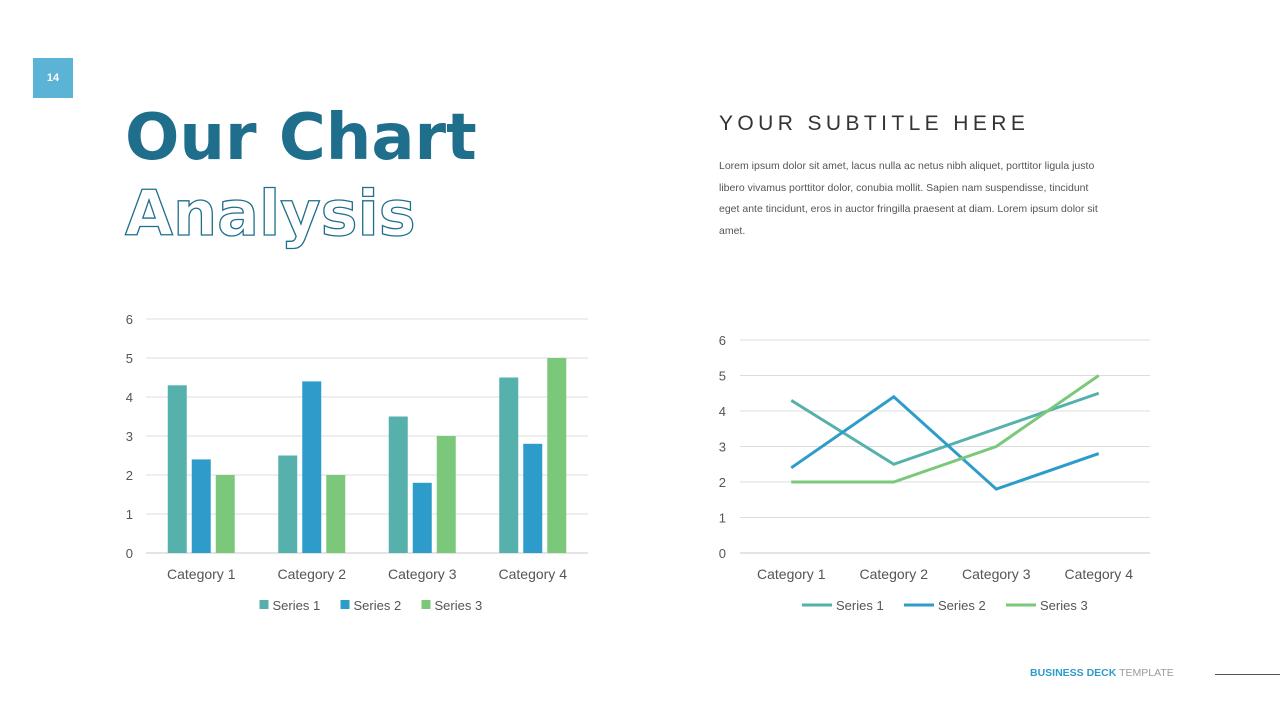 This screenshot has height=720, width=1280. I want to click on slide-title-outline: Analysis, so click(270, 213).